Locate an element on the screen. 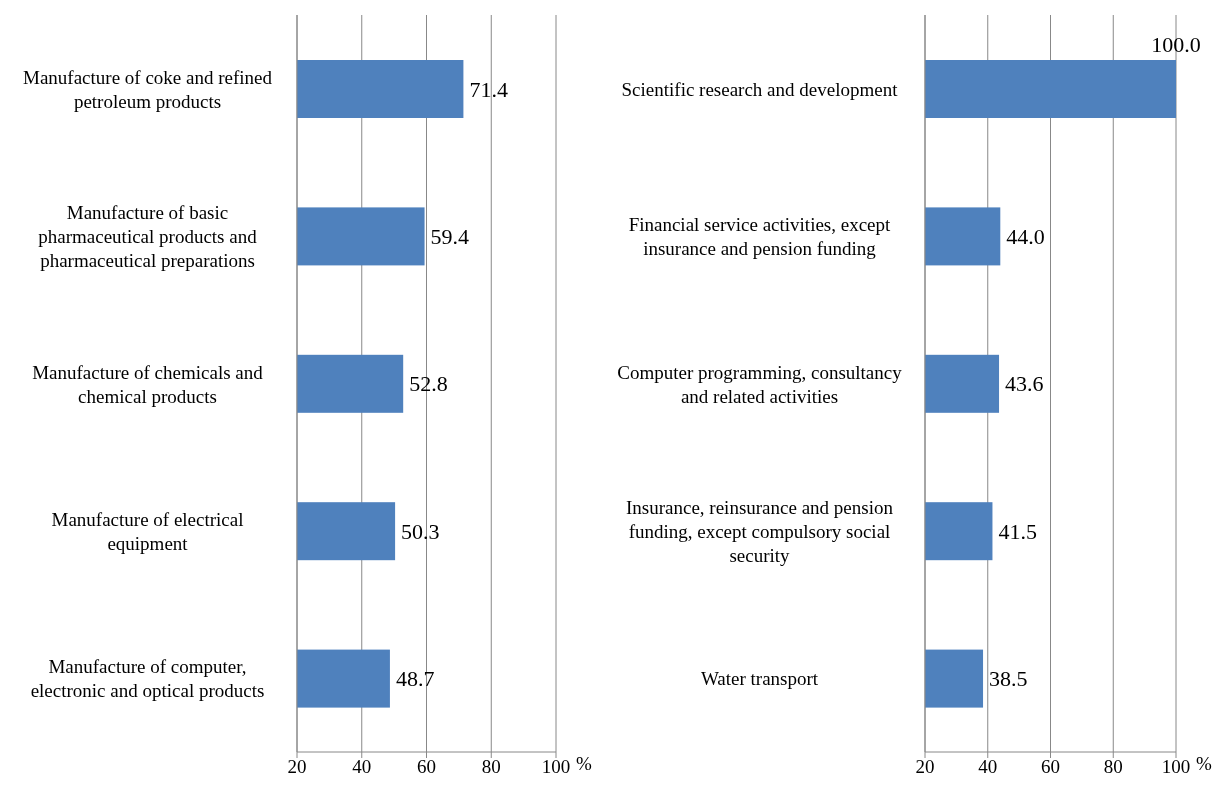 Image resolution: width=1226 pixels, height=798 pixels. data-label: 44.0 is located at coordinates (1025, 236).